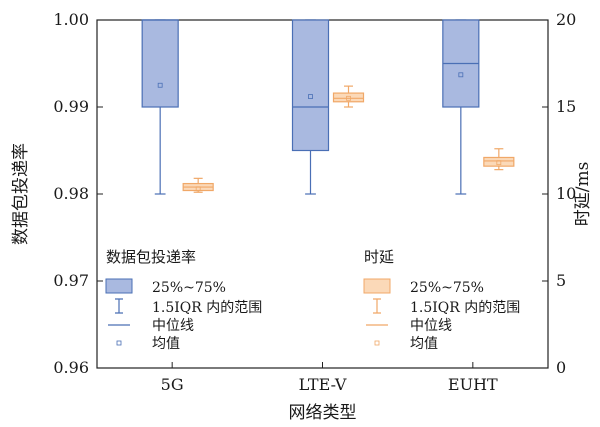  Describe the element at coordinates (461, 107) in the screenshot. I see `delivery-box-EUHT` at that location.